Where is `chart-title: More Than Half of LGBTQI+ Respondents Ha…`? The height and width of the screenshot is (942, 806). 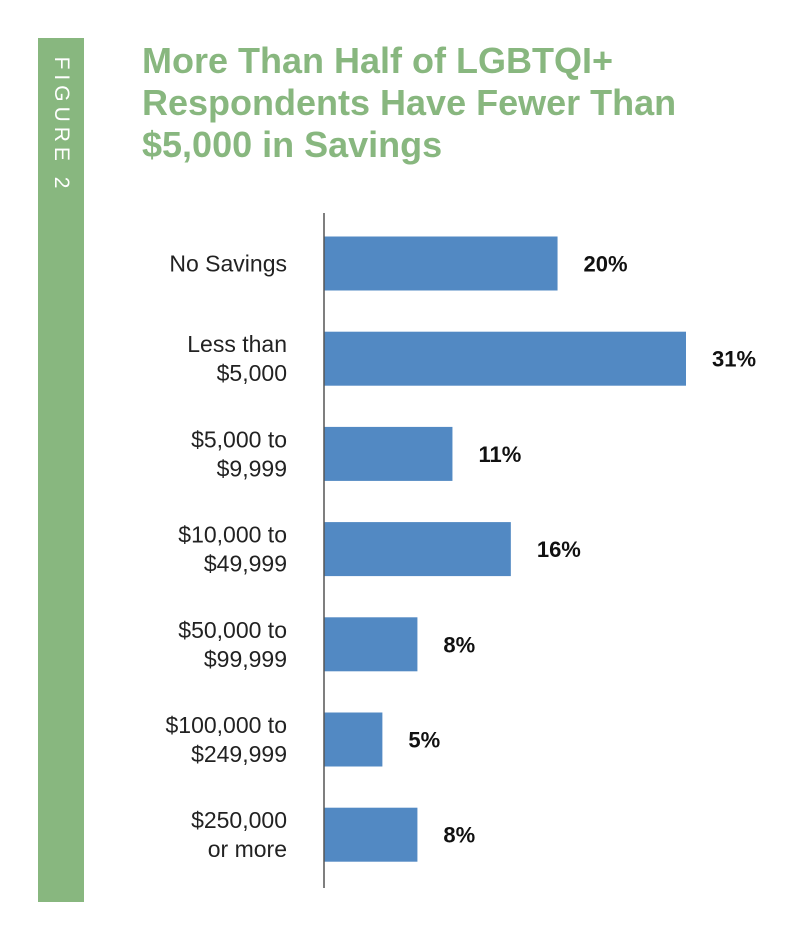
chart-title: More Than Half of LGBTQI+ Respondents Ha… is located at coordinates (442, 103).